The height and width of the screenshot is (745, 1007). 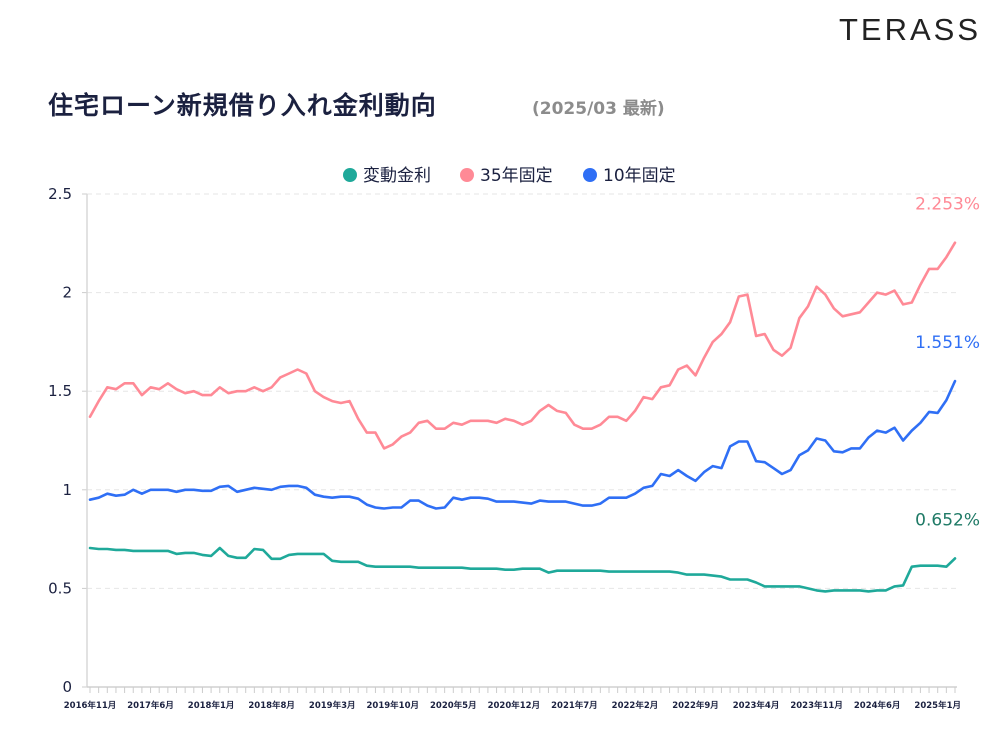 What do you see at coordinates (453, 705) in the screenshot?
I see `x-tick-label: 2020年5月` at bounding box center [453, 705].